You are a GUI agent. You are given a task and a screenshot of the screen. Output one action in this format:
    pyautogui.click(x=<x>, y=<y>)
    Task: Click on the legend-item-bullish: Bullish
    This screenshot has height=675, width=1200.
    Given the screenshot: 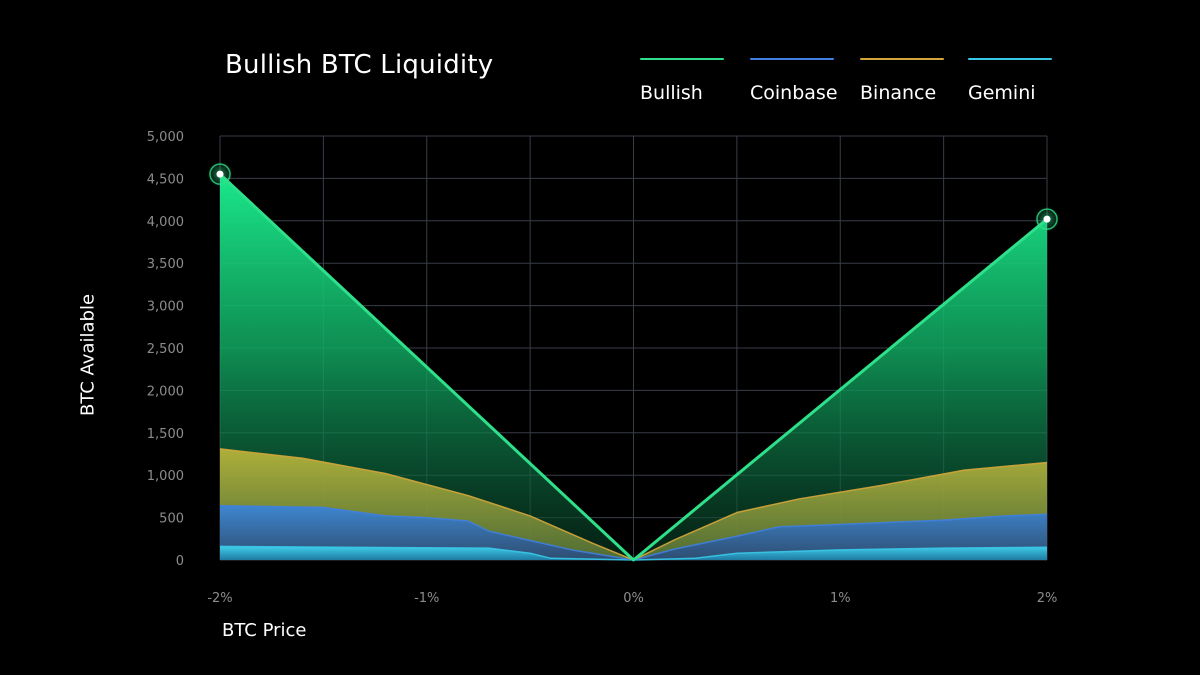 What is the action you would take?
    pyautogui.click(x=682, y=81)
    